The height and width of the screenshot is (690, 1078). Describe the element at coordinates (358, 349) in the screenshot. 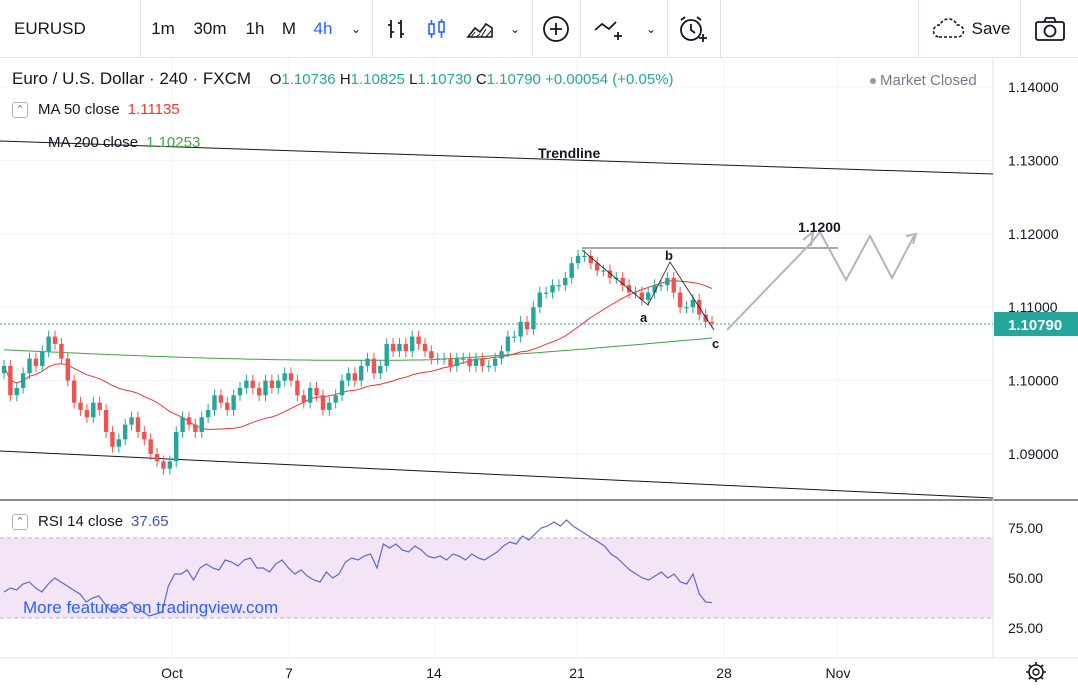

I see `ma200-path` at that location.